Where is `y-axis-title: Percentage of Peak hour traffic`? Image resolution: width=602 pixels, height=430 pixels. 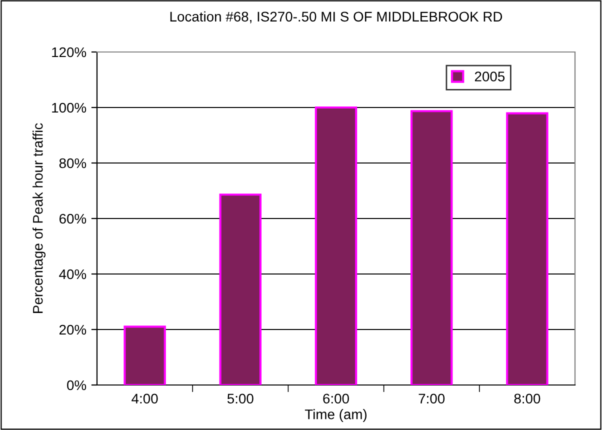
y-axis-title: Percentage of Peak hour traffic is located at coordinates (39, 218).